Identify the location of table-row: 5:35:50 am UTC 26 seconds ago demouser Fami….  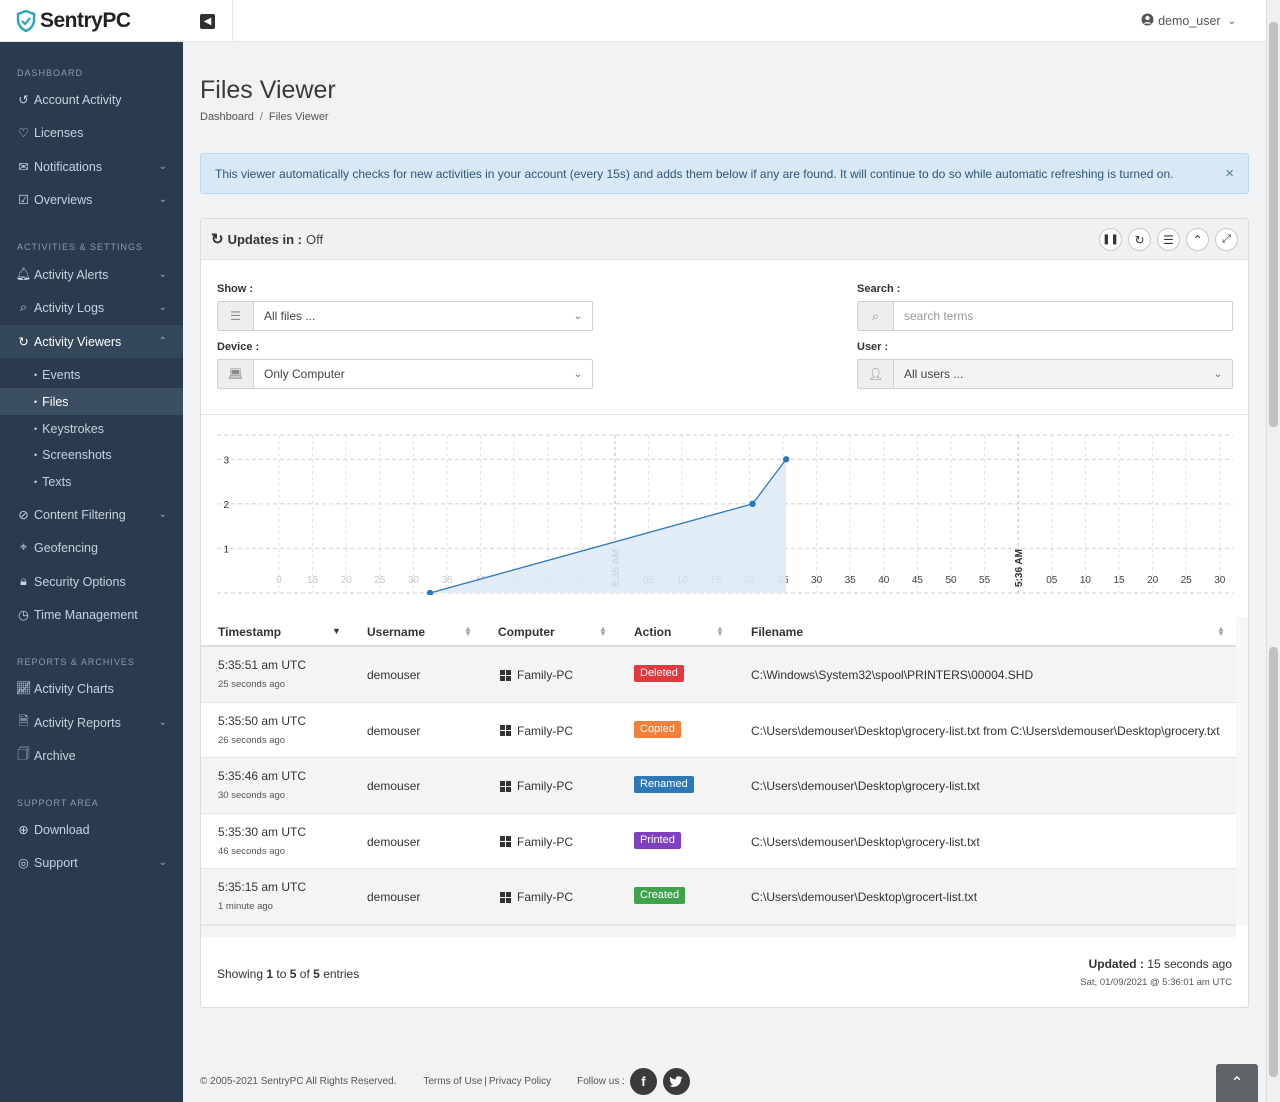
(718, 731).